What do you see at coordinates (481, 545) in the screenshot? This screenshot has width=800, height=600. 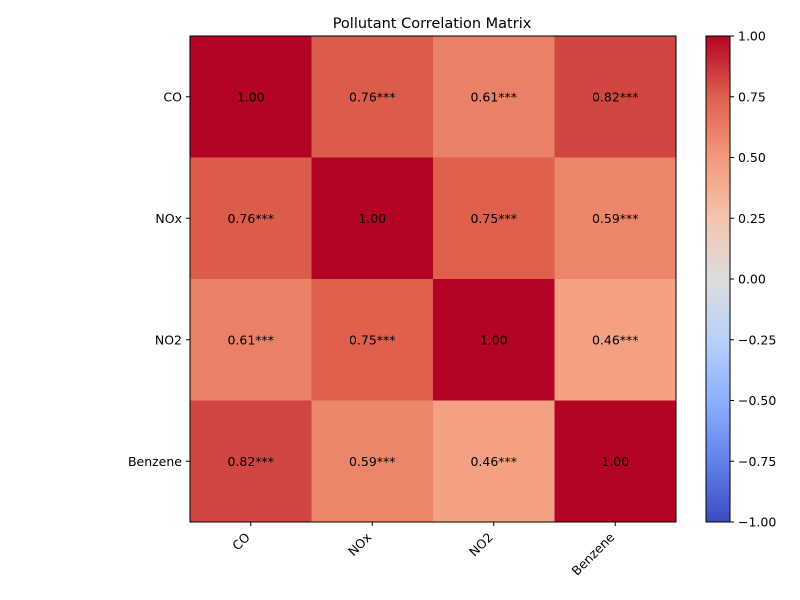 I see `x-tick-label: NO2` at bounding box center [481, 545].